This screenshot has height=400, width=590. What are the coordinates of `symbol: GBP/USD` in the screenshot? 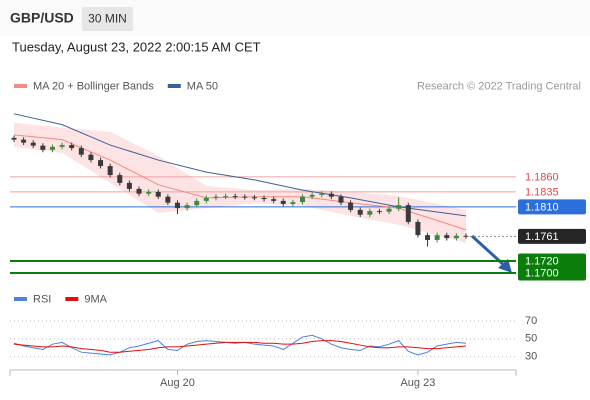 It's located at (42, 18).